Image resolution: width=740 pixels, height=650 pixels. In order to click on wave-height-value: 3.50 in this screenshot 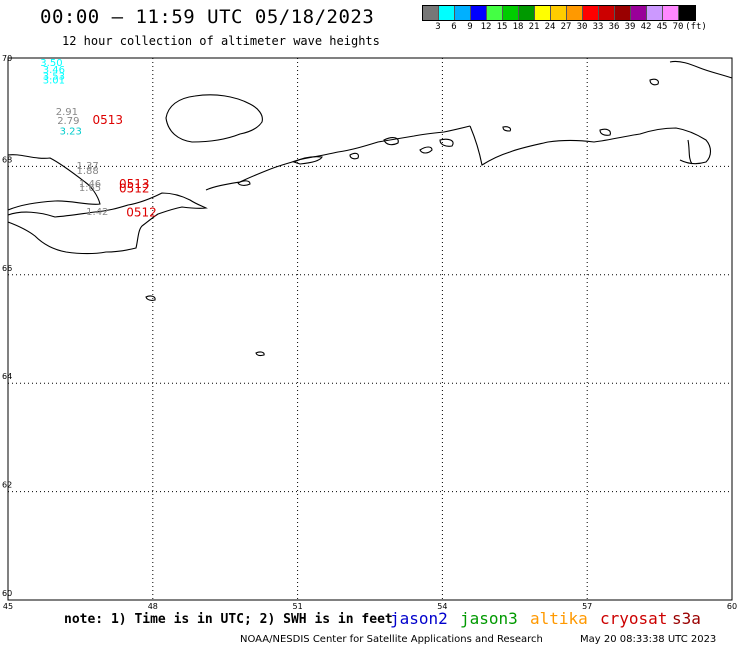, I will do `click(51, 63)`.